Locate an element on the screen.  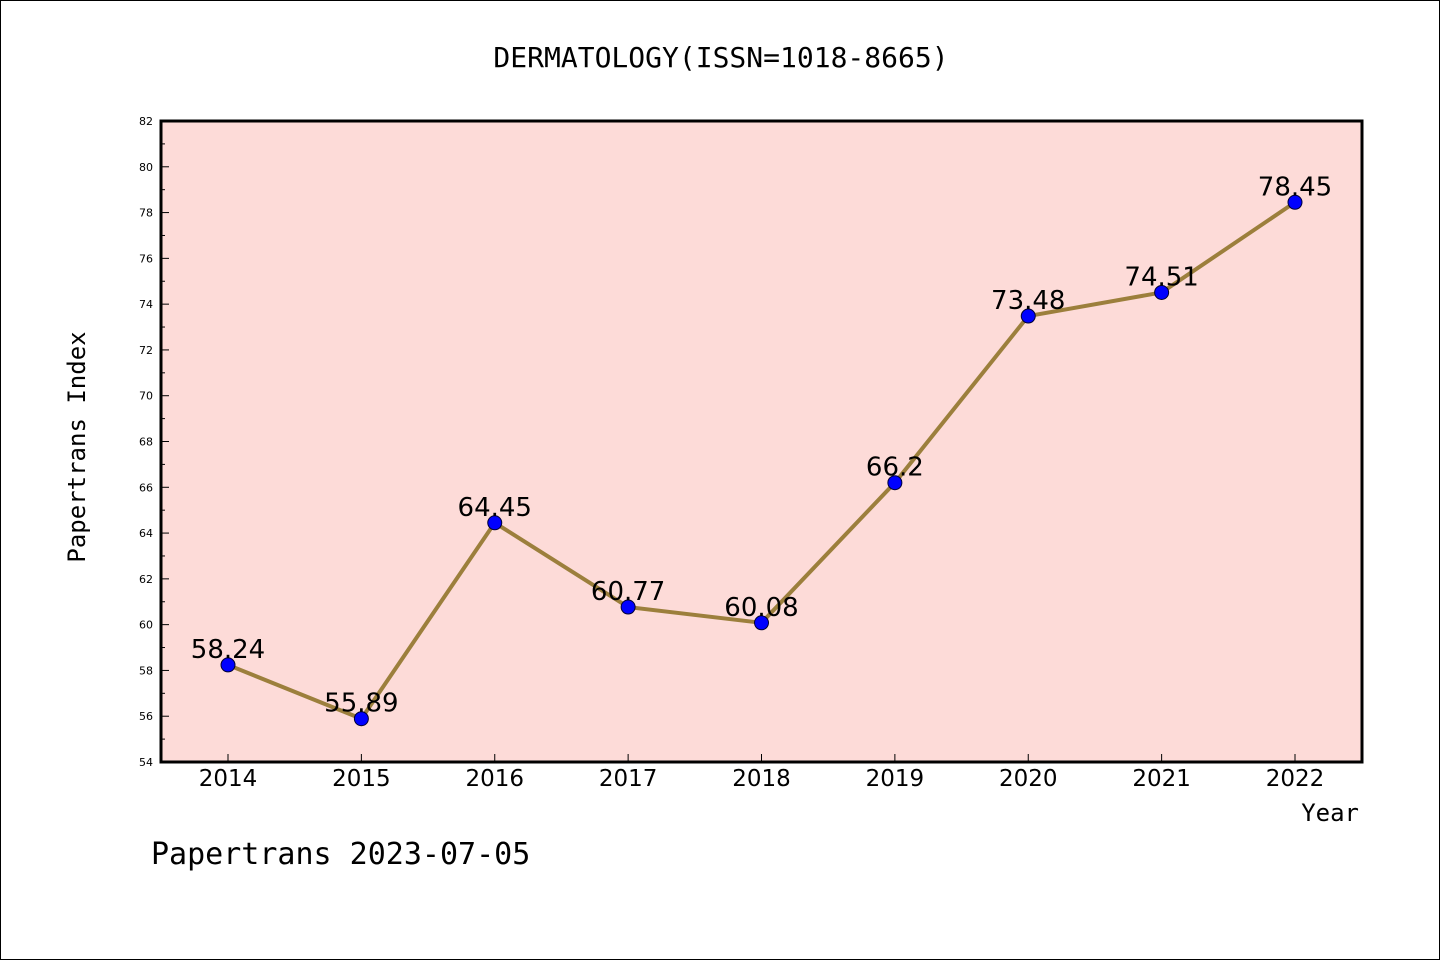
x-tick-label: 2020 is located at coordinates (1028, 779).